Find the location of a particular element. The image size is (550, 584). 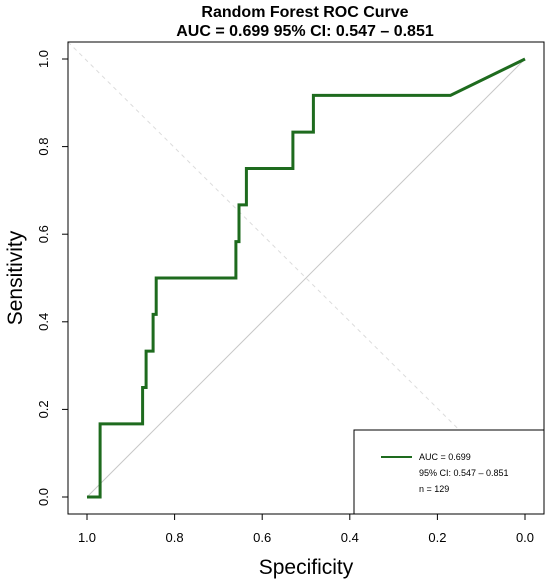

x-tick-label: 0.2 is located at coordinates (437, 537).